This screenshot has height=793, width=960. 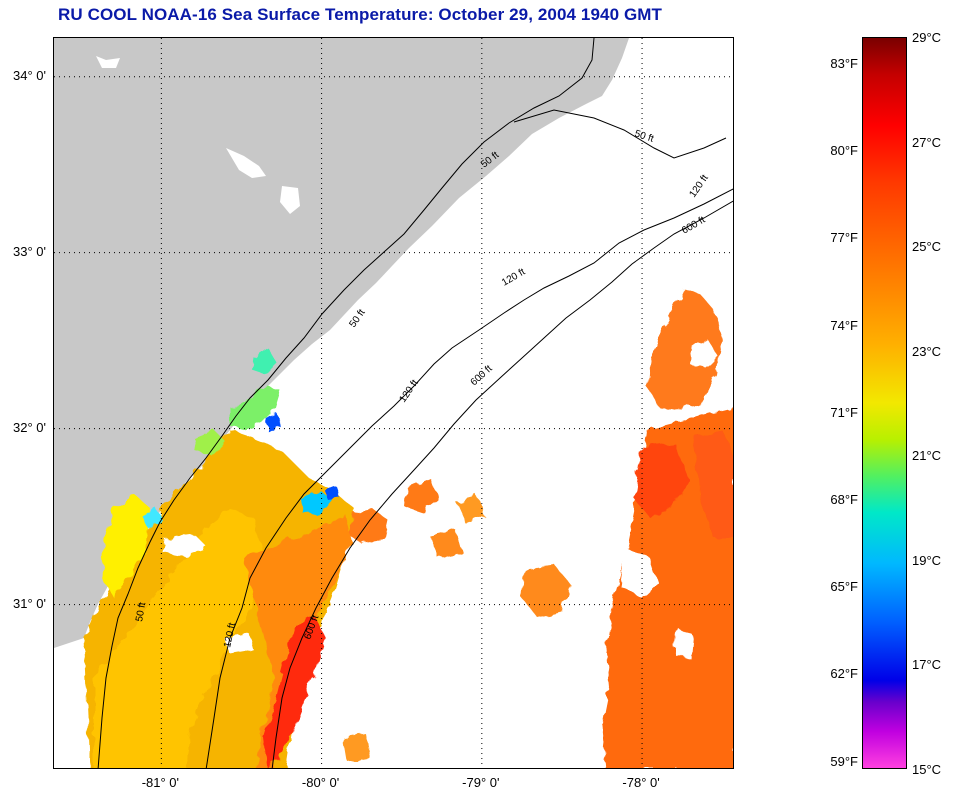 I want to click on inland-water, so click(x=198, y=135).